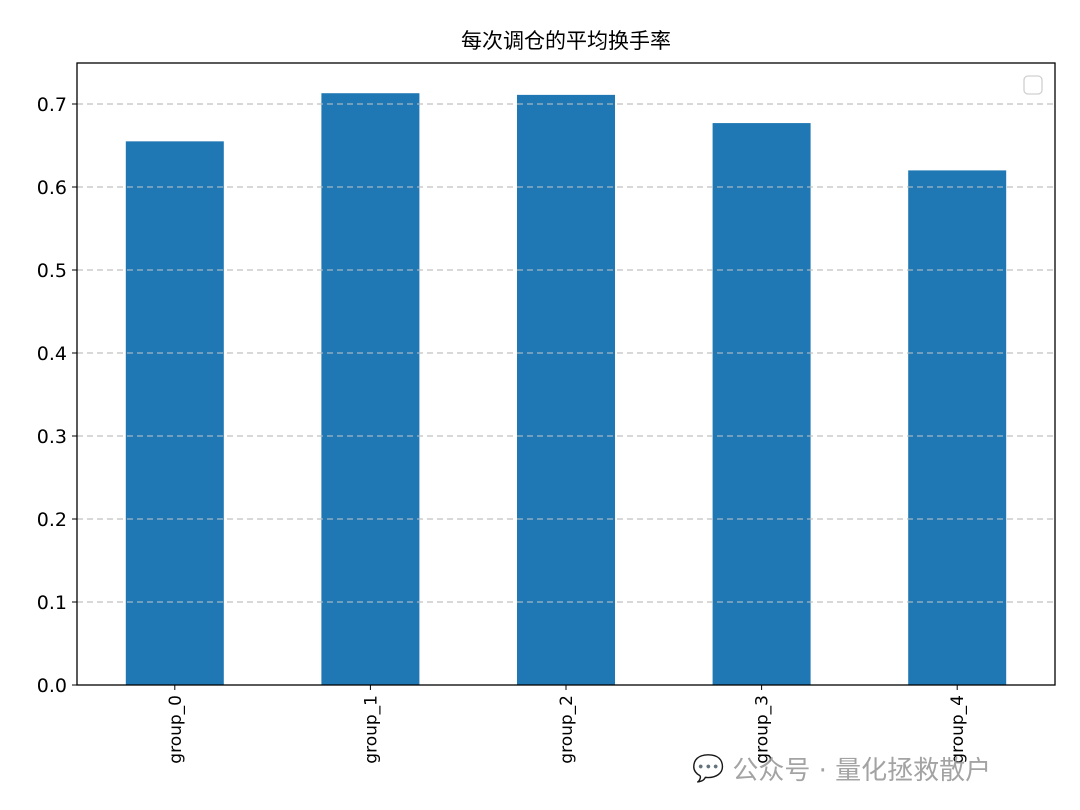 The width and height of the screenshot is (1080, 810). Describe the element at coordinates (371, 729) in the screenshot. I see `x-tick-label: group_1` at that location.